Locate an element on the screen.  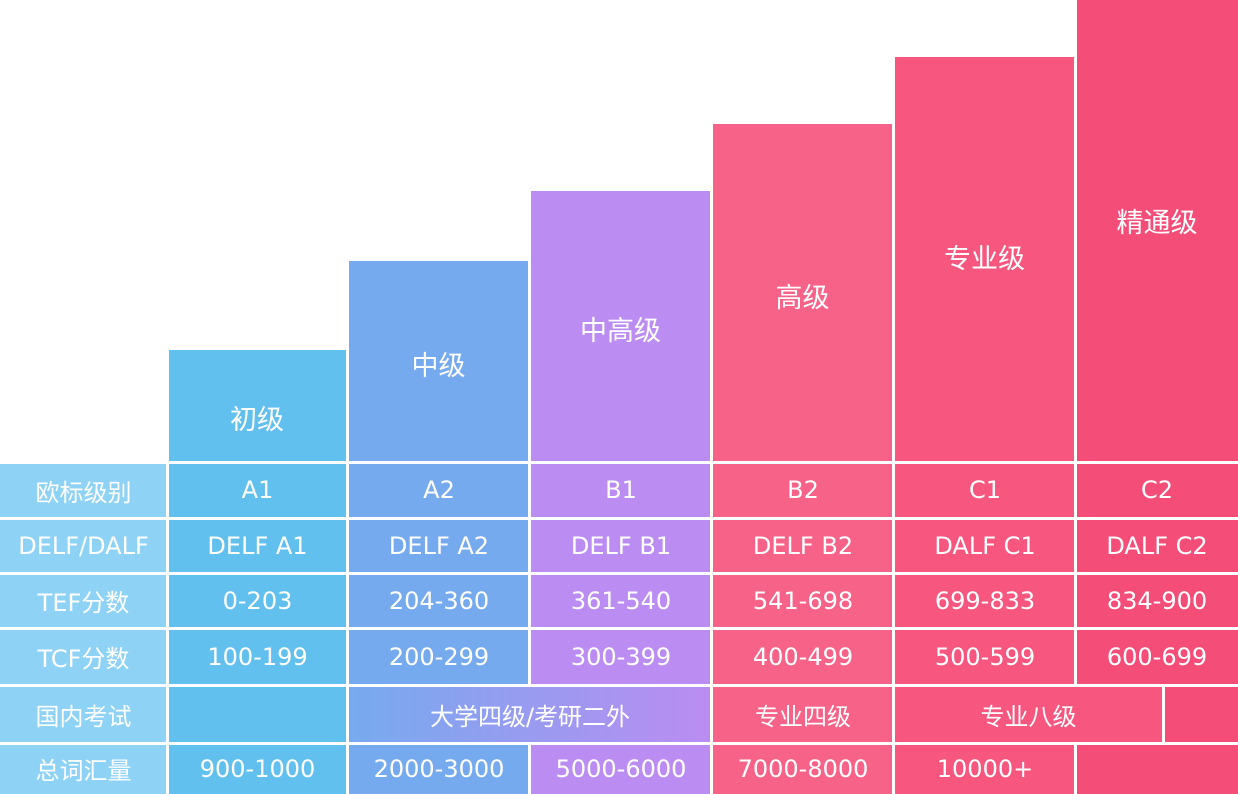
row-label-domestic: 国内考试 is located at coordinates (83, 716).